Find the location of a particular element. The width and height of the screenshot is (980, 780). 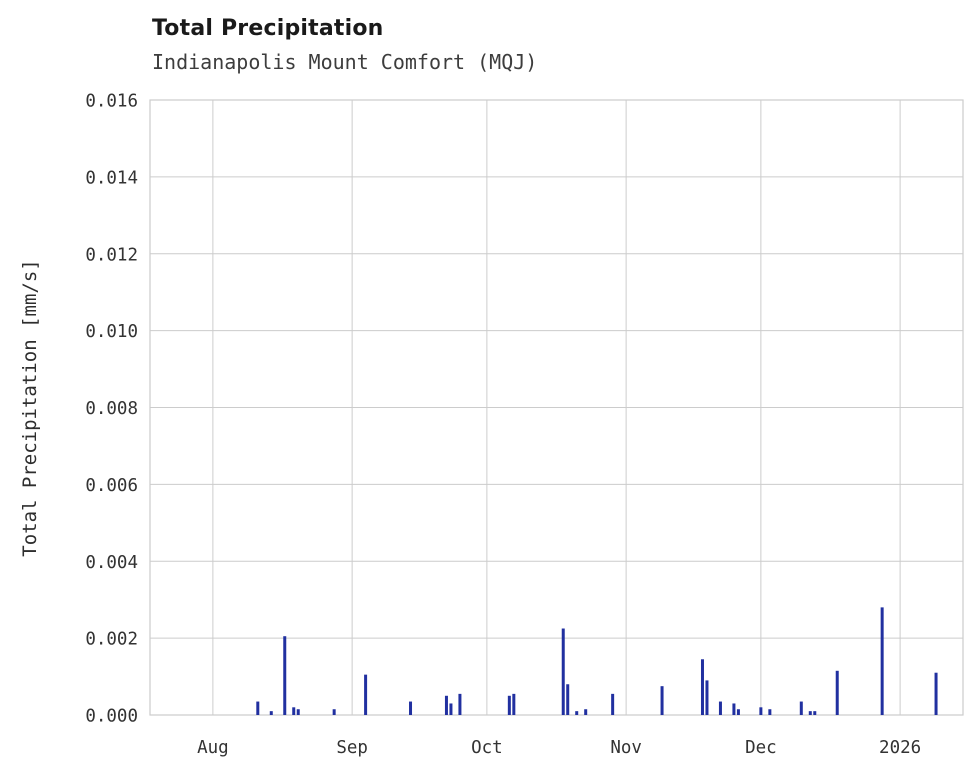

x-tick-label: Dec is located at coordinates (761, 748).